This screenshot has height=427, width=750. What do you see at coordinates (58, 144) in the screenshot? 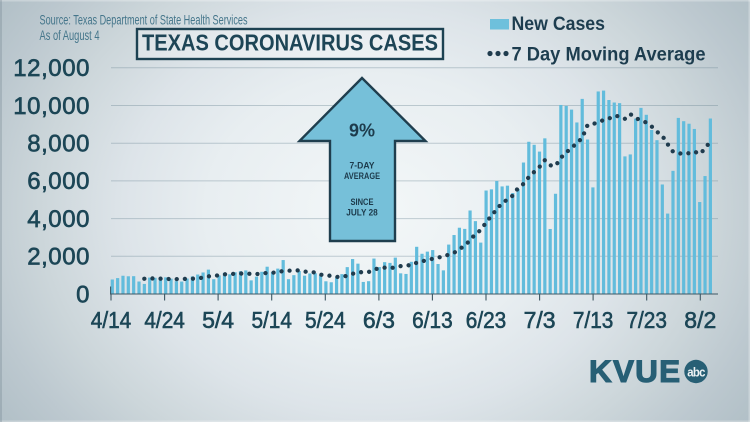
I see `svg-text: 8,000` at bounding box center [58, 144].